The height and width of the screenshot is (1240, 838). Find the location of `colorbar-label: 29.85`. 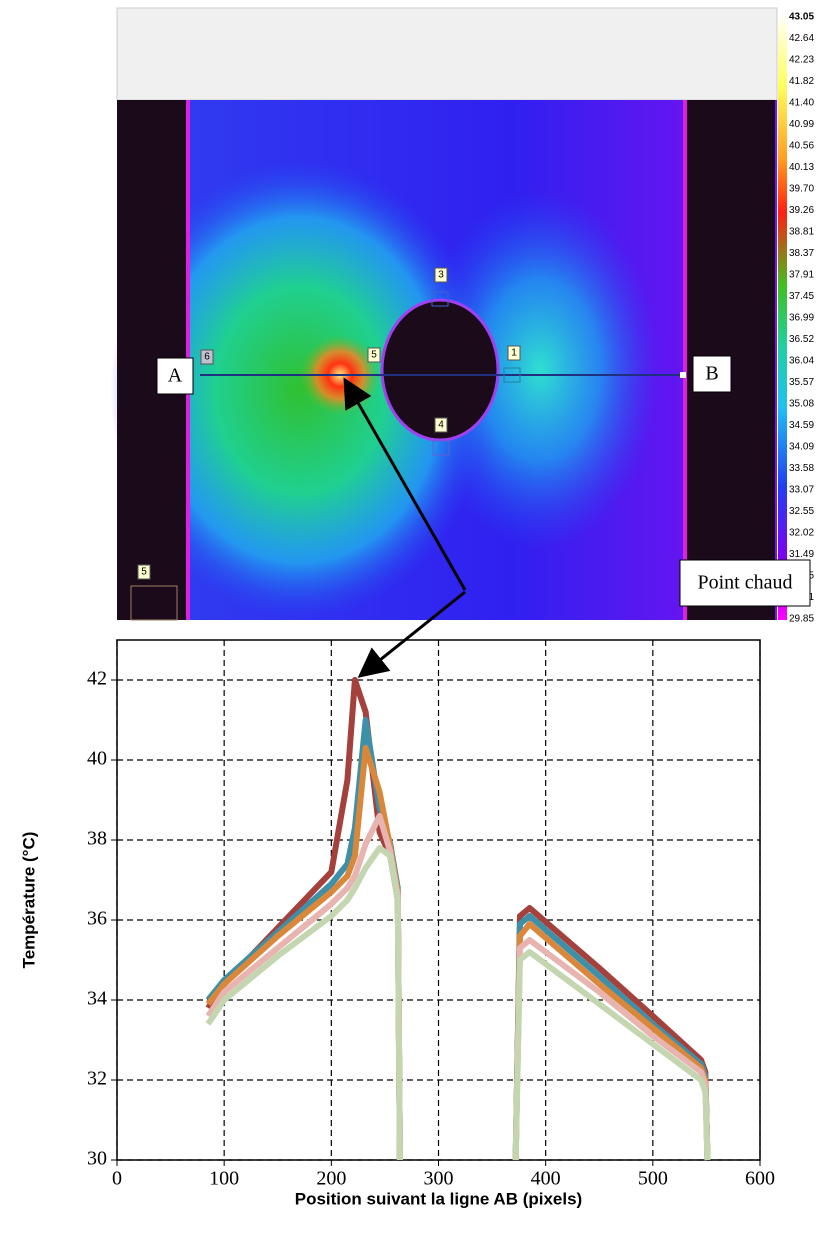

colorbar-label: 29.85 is located at coordinates (801, 619).